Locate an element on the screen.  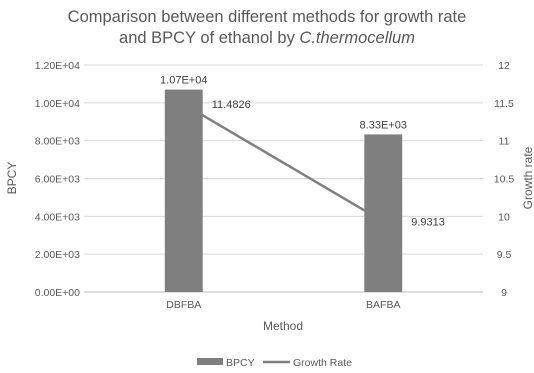
chart-title-organism: C.thermocellum is located at coordinates (357, 38).